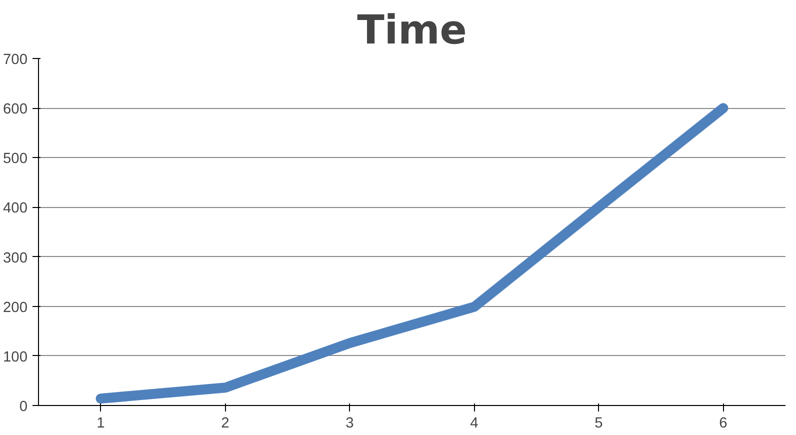 The image size is (796, 435). Describe the element at coordinates (474, 424) in the screenshot. I see `x-tick-label: 4` at that location.